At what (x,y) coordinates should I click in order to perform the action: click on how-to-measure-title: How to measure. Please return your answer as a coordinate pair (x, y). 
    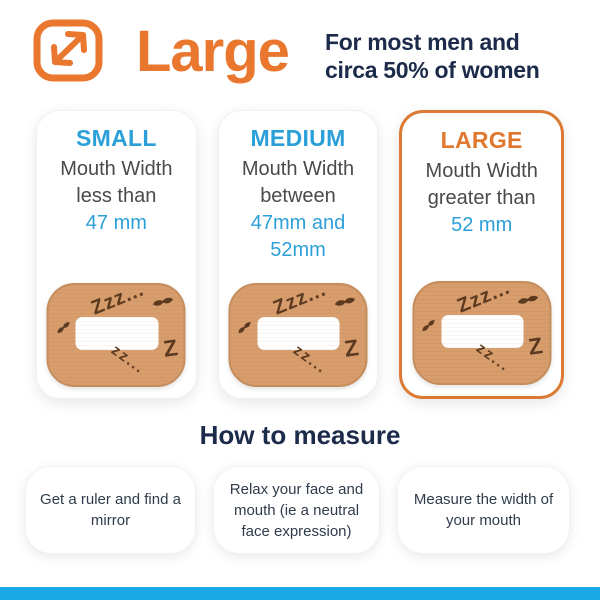
    Looking at the image, I should click on (300, 435).